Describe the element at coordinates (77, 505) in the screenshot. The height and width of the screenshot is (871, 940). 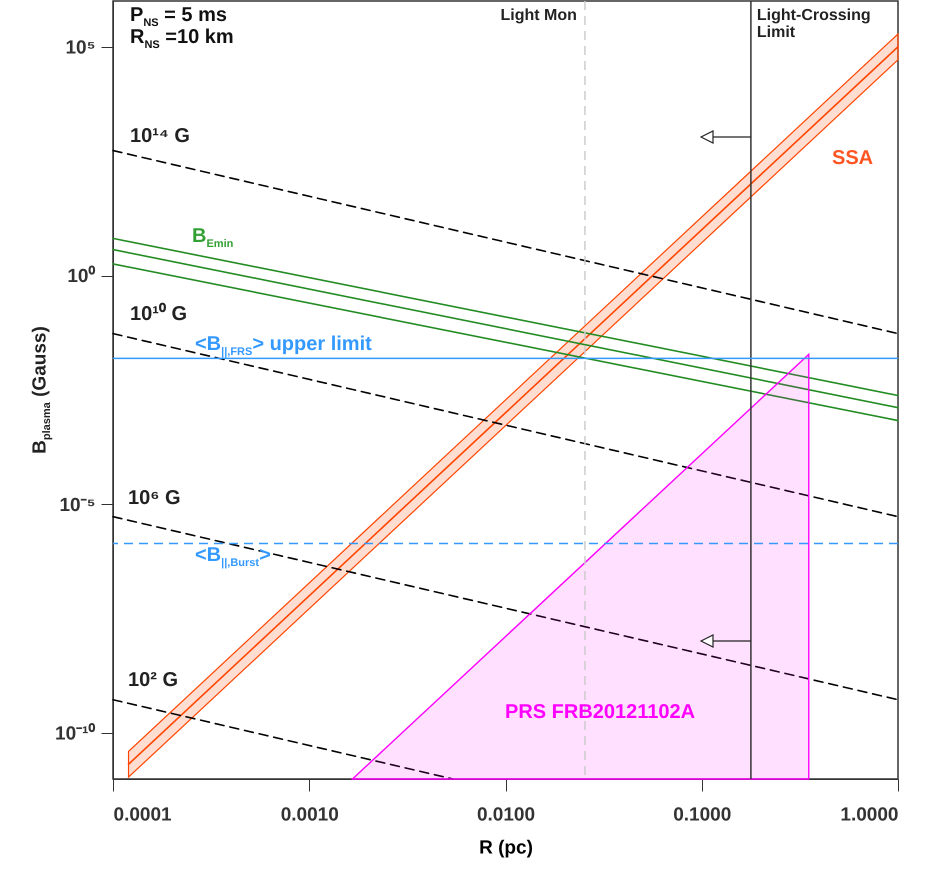
I see `y-tick-label: 10⁻⁵` at that location.